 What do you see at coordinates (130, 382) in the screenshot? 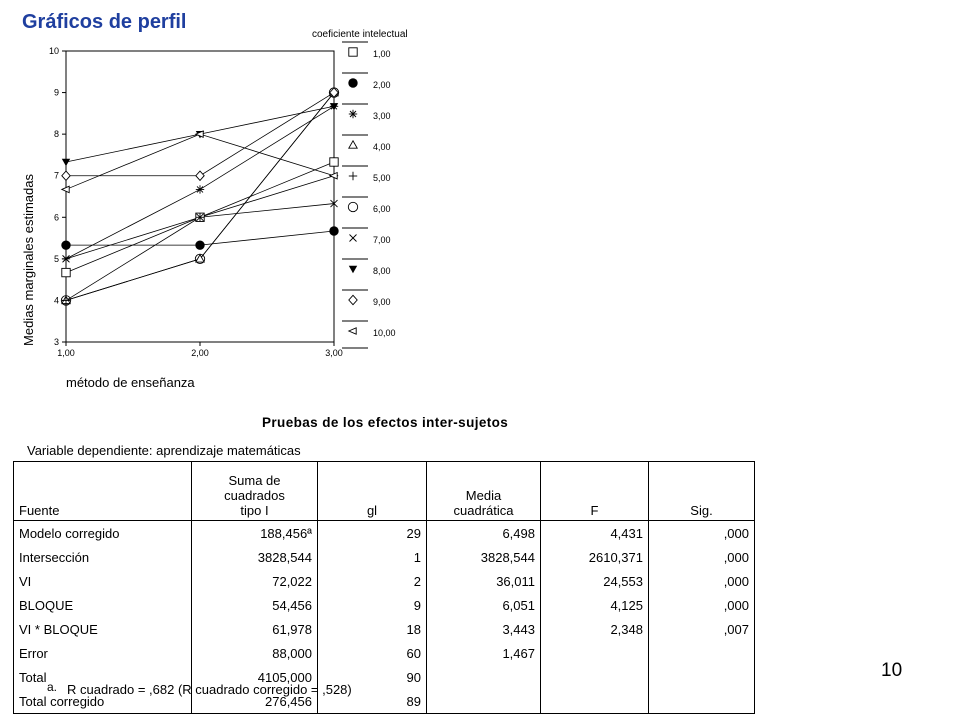
I see `x-axis-label: método de enseñanza` at bounding box center [130, 382].